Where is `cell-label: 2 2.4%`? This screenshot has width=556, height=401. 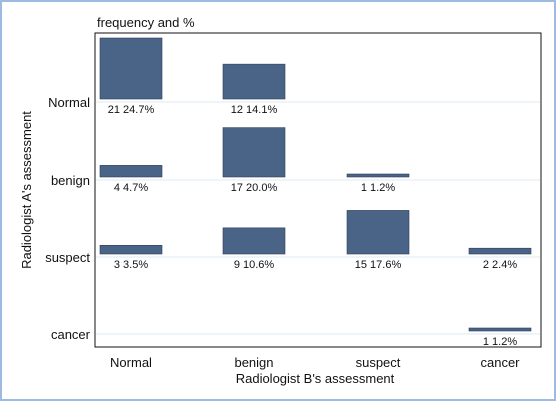 cell-label: 2 2.4% is located at coordinates (500, 265).